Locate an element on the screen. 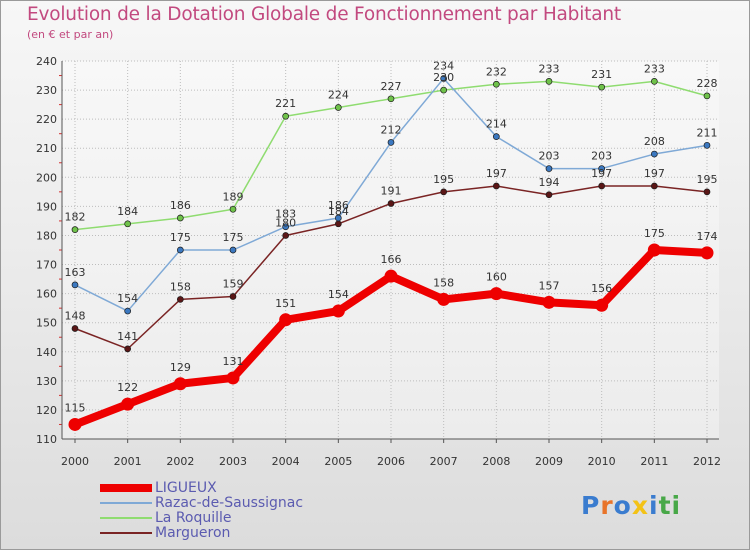 The image size is (750, 550). y-tick-label: 170 is located at coordinates (46, 265).